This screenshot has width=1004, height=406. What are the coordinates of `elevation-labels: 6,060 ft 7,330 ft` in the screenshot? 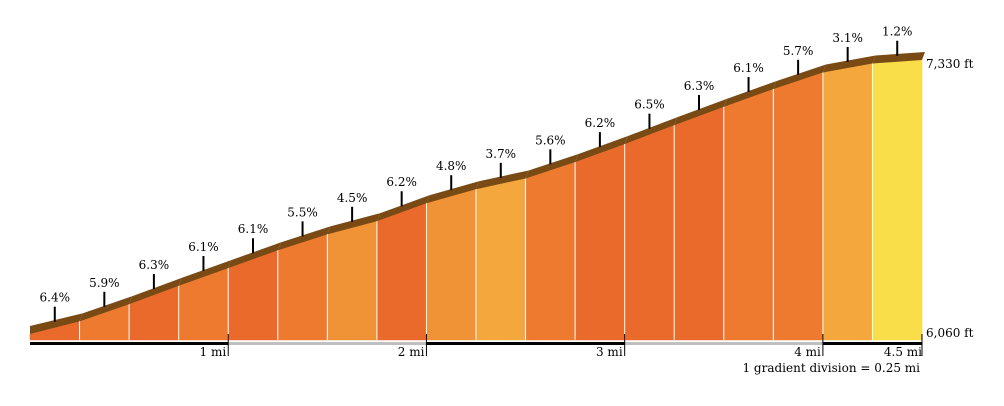 It's located at (950, 198).